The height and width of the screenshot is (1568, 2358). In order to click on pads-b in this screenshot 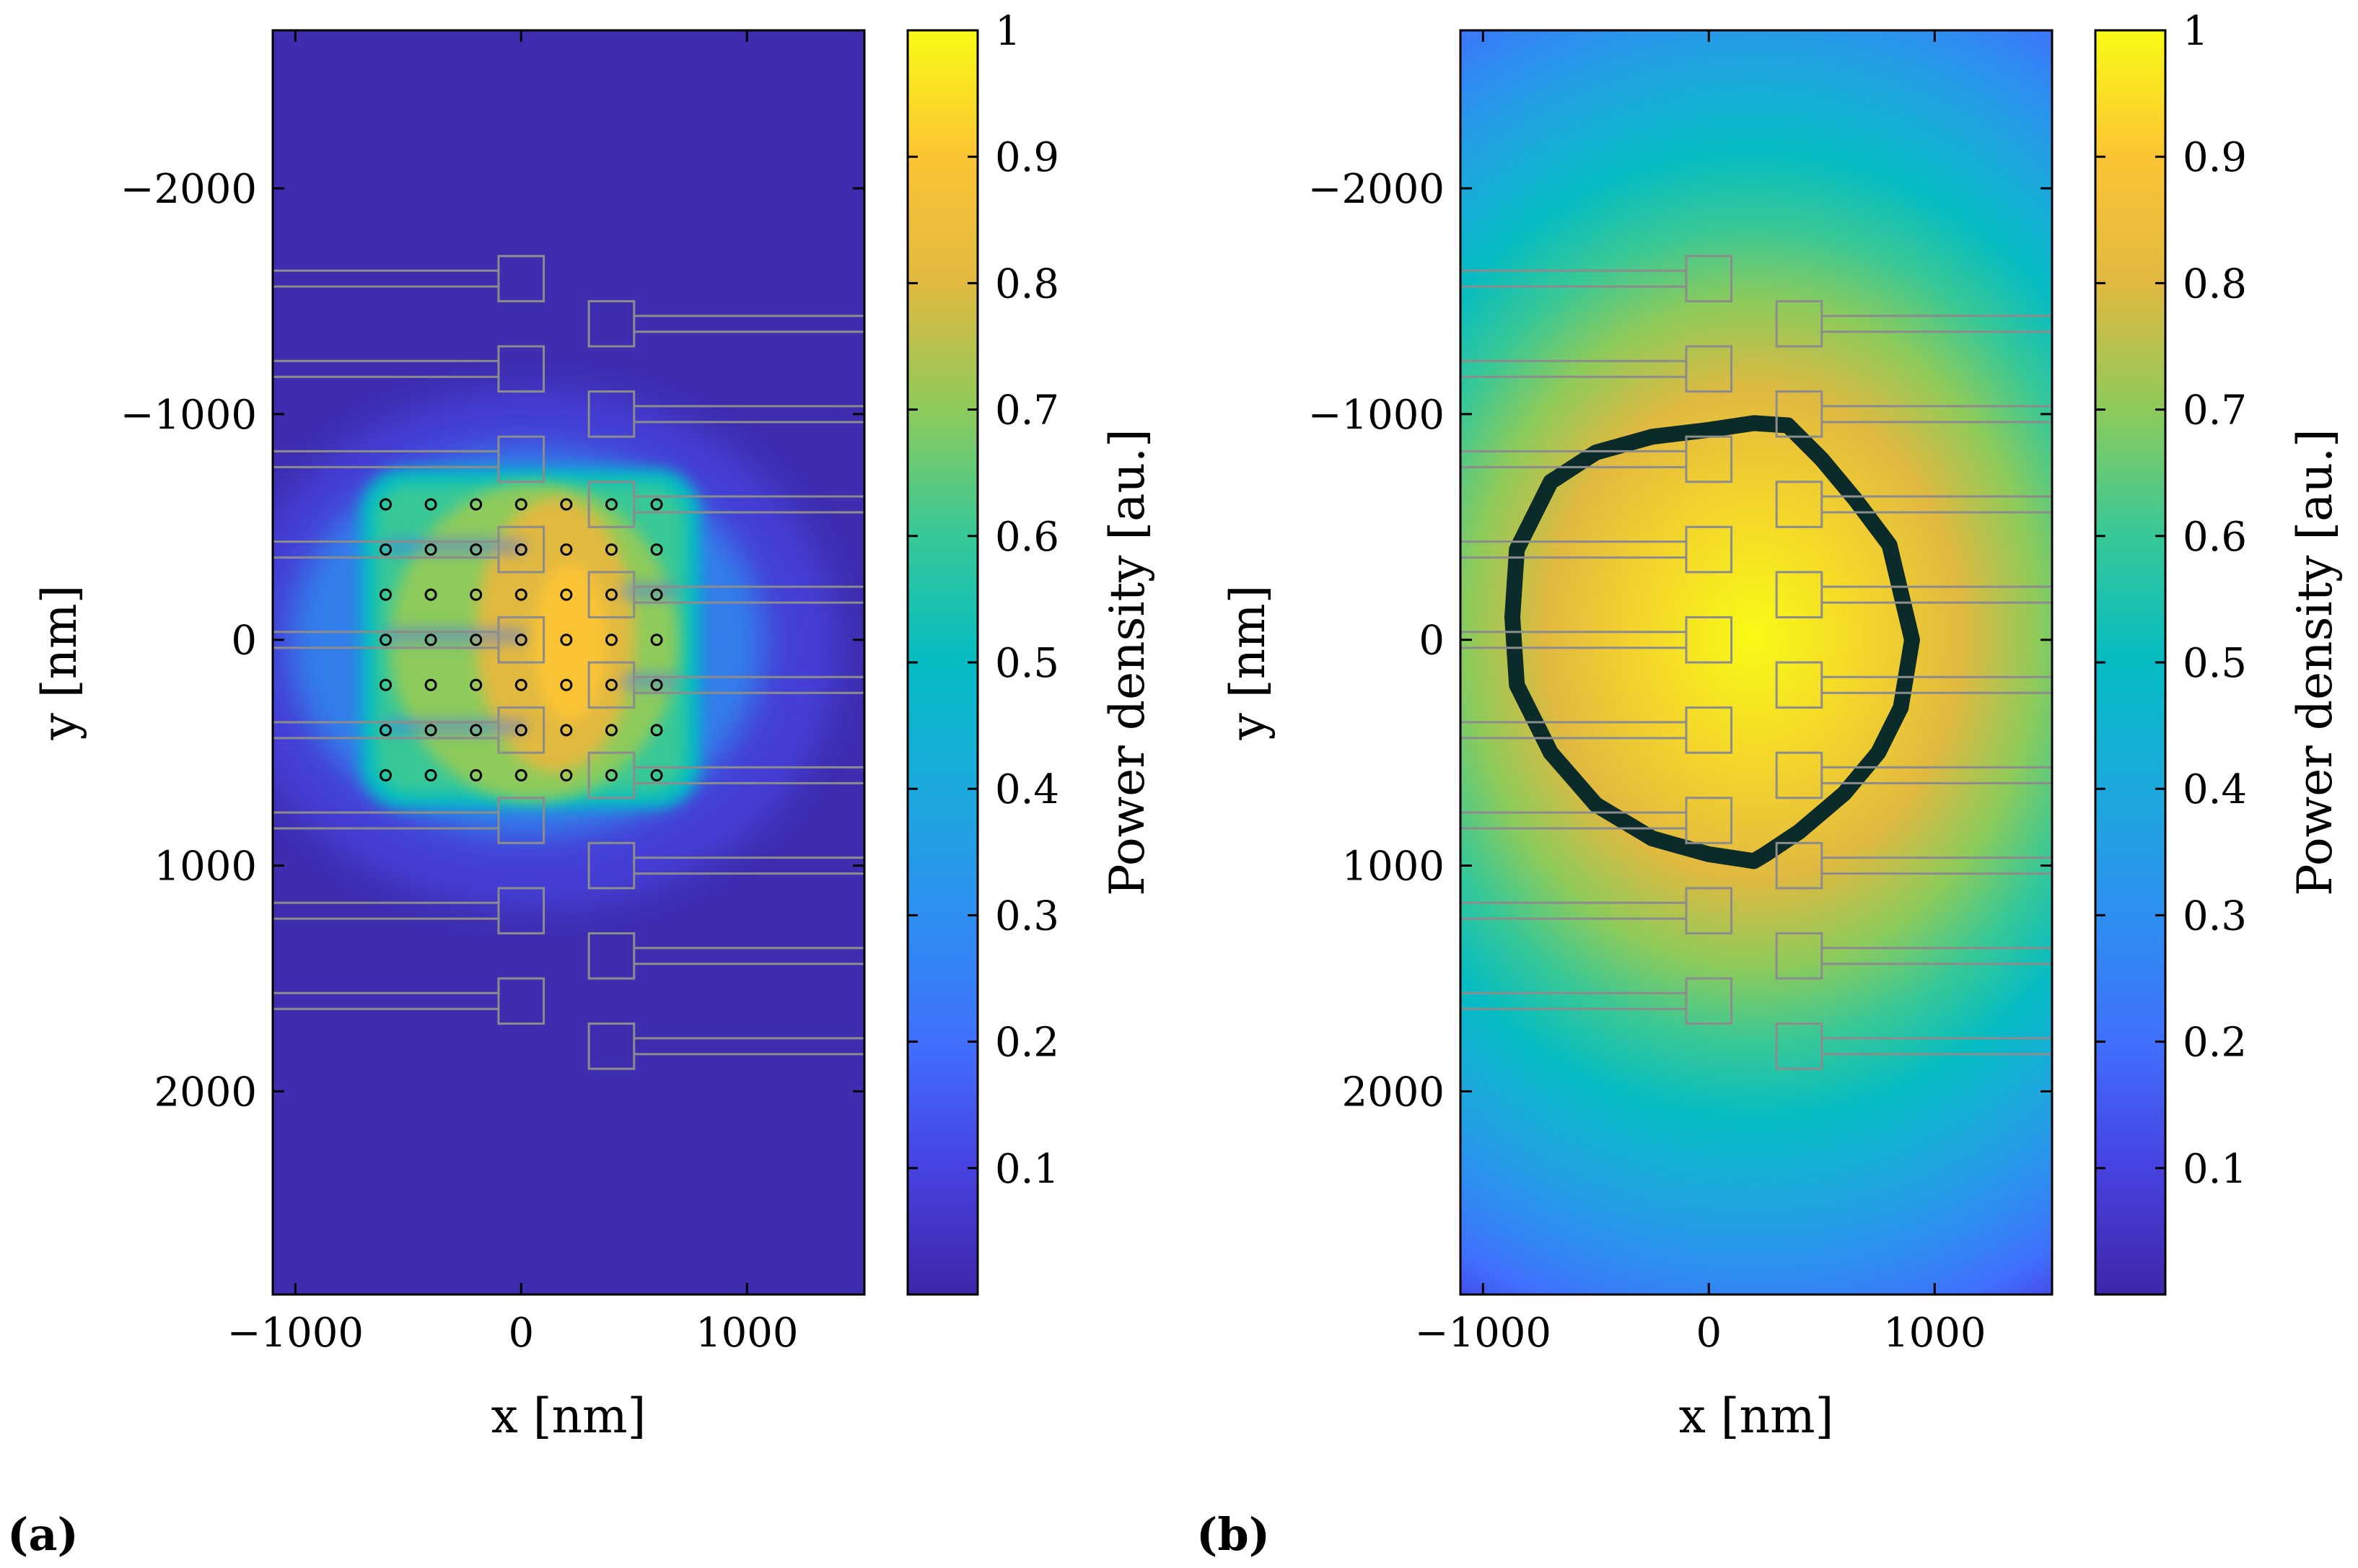, I will do `click(1756, 662)`.